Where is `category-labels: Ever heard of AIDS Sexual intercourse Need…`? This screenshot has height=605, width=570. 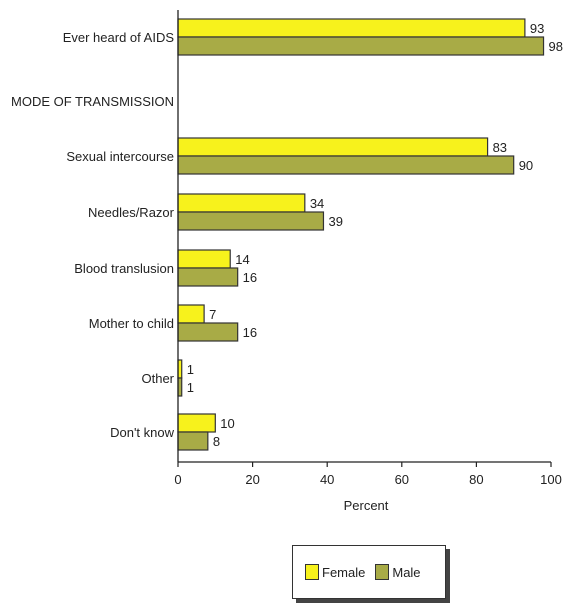
category-labels: Ever heard of AIDS Sexual intercourse Need… is located at coordinates (119, 235).